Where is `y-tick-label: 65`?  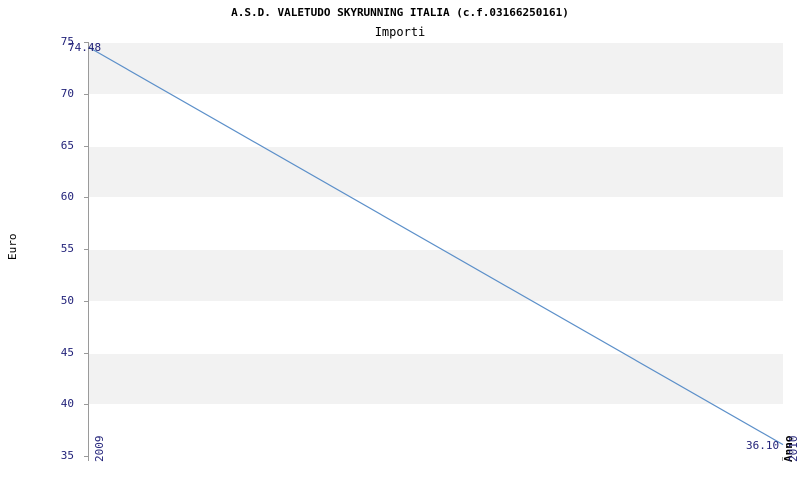
y-tick-label: 65 is located at coordinates (67, 145).